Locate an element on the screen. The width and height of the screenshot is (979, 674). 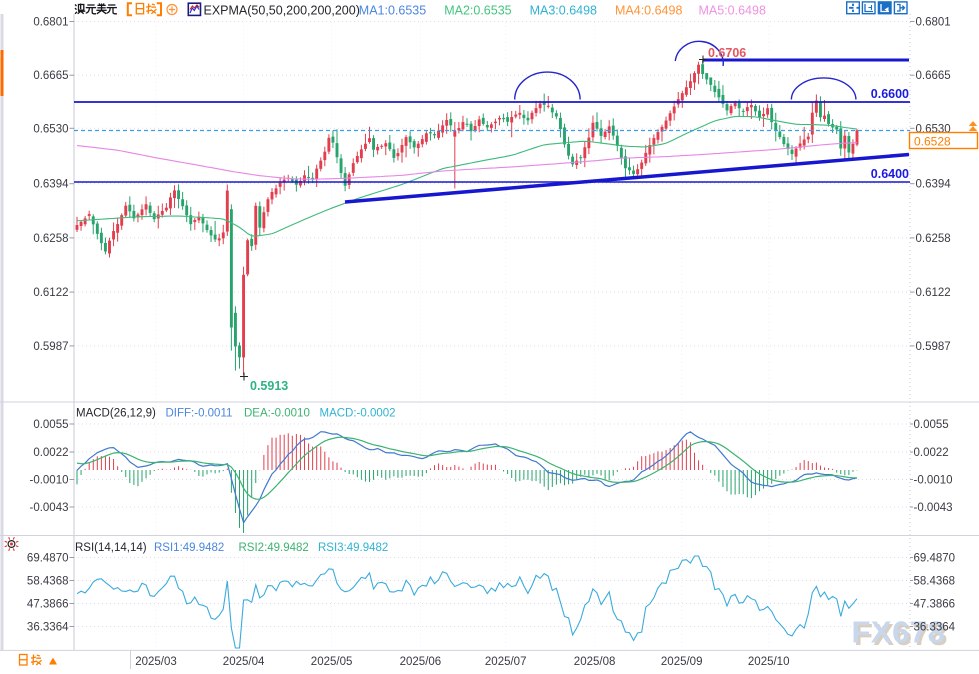
svg-text: 0.6400 is located at coordinates (890, 174).